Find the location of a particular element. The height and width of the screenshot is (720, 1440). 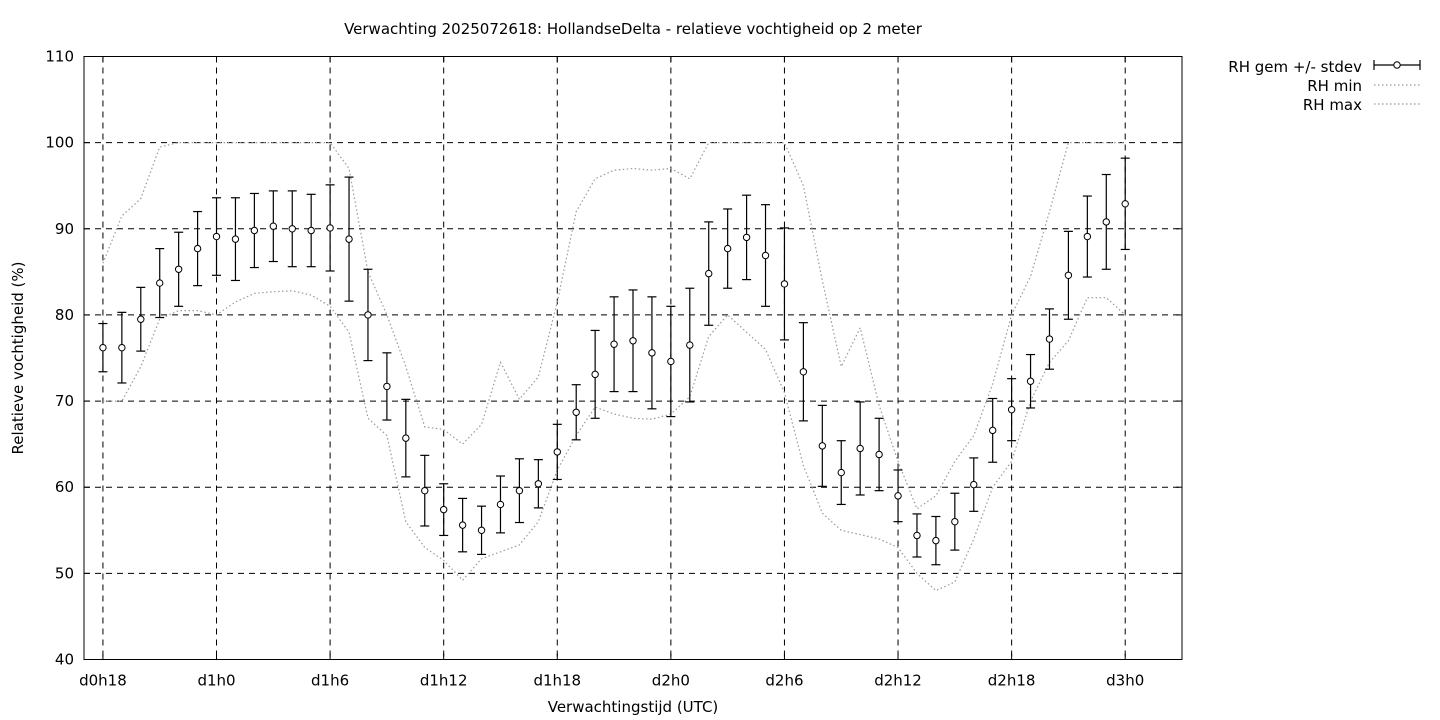

y-tick-label: 50 is located at coordinates (64, 573).